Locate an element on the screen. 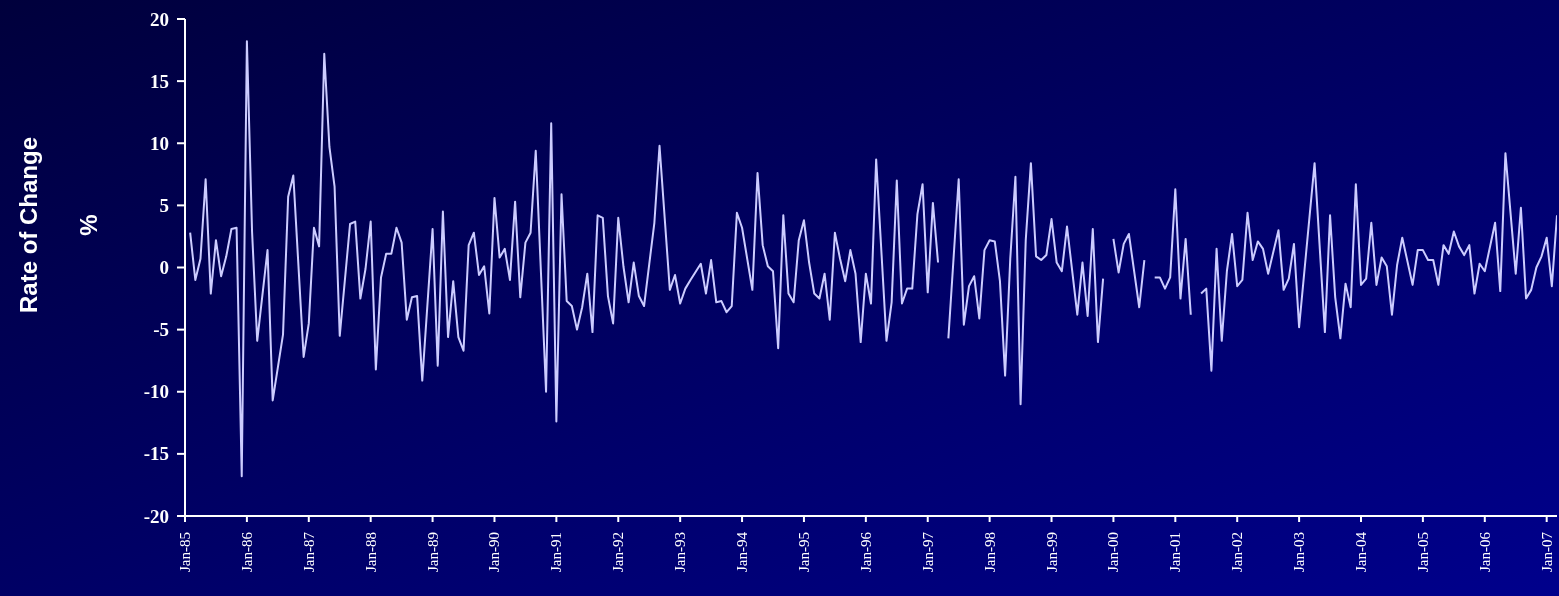 This screenshot has height=596, width=1559. y-tick-label: -15 is located at coordinates (156, 454).